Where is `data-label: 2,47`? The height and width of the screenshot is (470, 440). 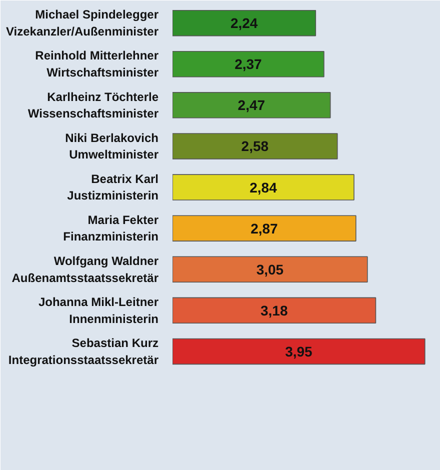
data-label: 2,47 is located at coordinates (252, 105).